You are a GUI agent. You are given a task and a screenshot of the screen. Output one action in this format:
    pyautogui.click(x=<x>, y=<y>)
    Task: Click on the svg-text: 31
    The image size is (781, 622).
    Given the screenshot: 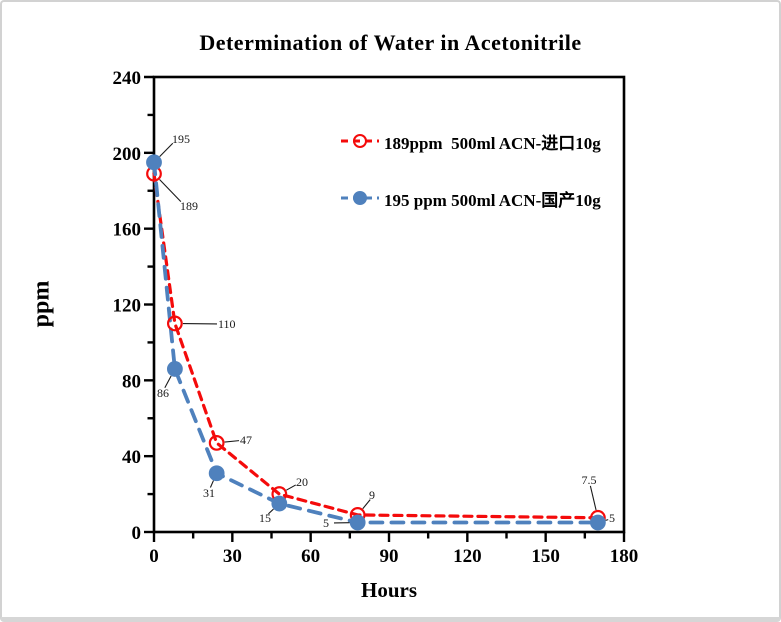 What is the action you would take?
    pyautogui.click(x=209, y=493)
    